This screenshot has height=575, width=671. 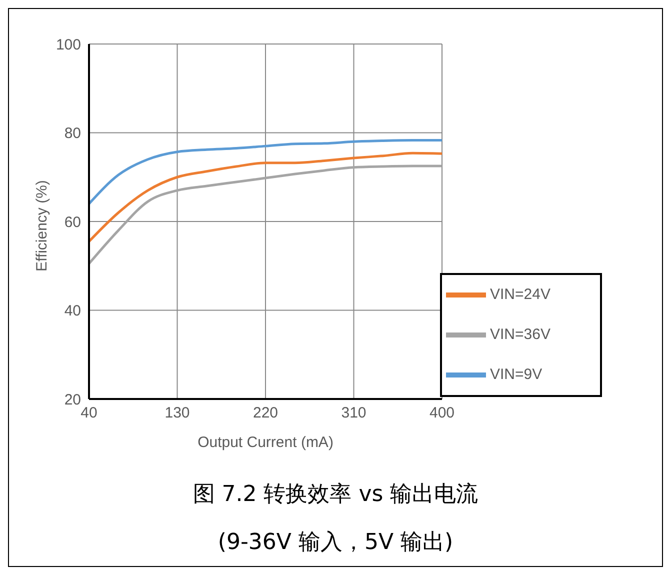 What do you see at coordinates (72, 311) in the screenshot?
I see `y-tick-label: 40` at bounding box center [72, 311].